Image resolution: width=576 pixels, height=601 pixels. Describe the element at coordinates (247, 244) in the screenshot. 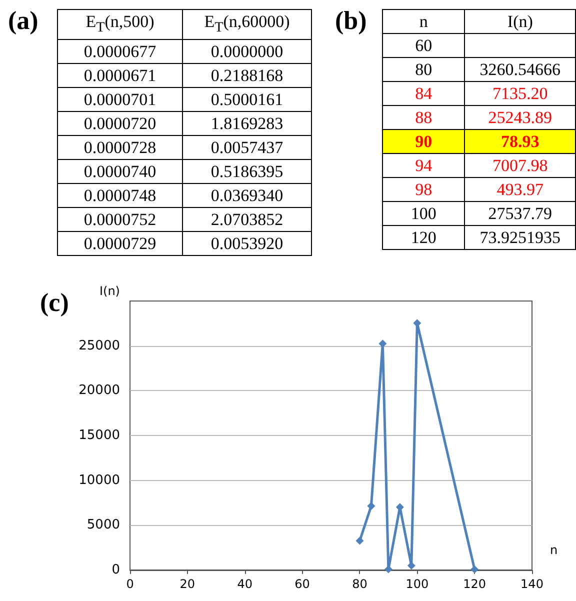

I see `text: 0.0053920` at that location.